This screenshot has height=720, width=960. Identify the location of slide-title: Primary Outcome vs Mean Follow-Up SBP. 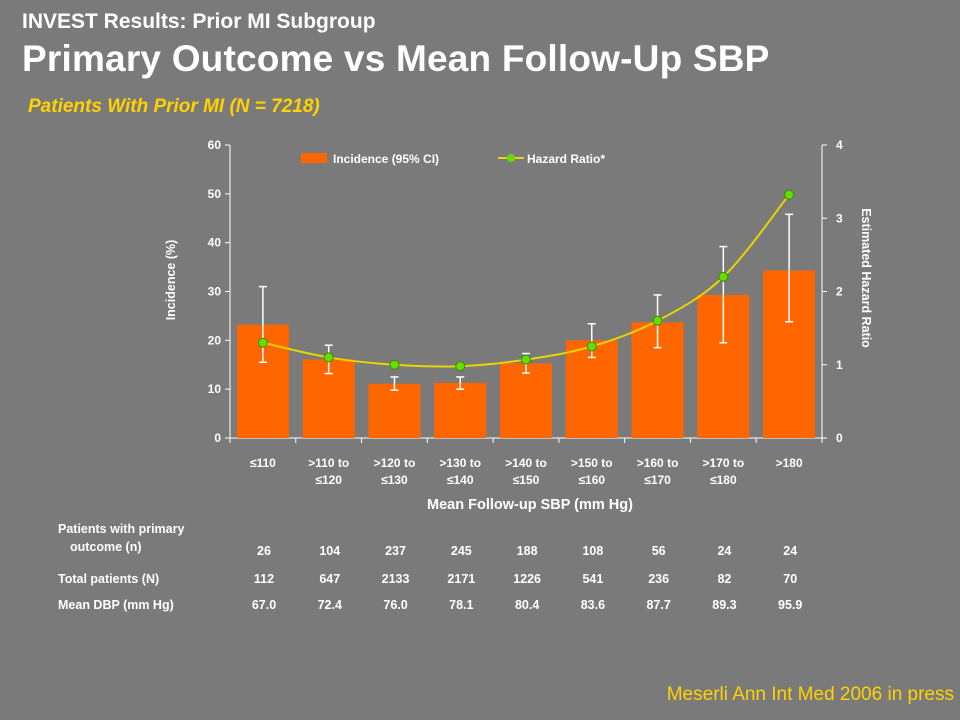
(396, 58).